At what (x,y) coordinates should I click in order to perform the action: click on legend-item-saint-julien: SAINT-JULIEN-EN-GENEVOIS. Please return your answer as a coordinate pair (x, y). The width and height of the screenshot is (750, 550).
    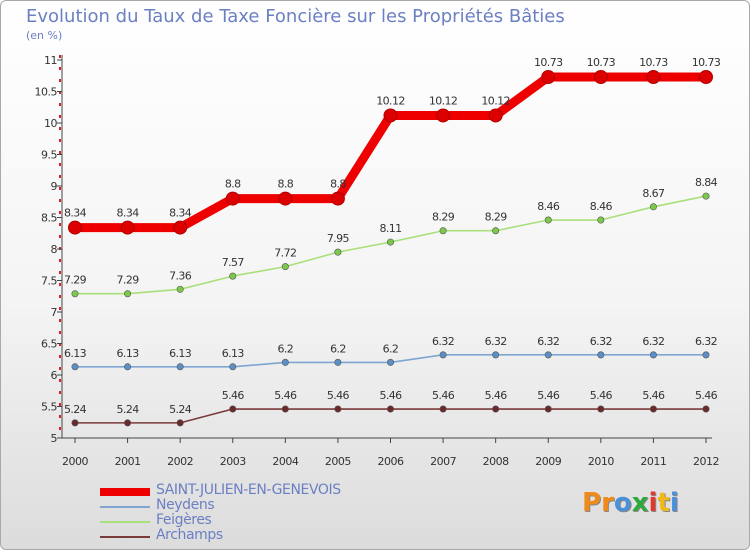
    Looking at the image, I should click on (265, 490).